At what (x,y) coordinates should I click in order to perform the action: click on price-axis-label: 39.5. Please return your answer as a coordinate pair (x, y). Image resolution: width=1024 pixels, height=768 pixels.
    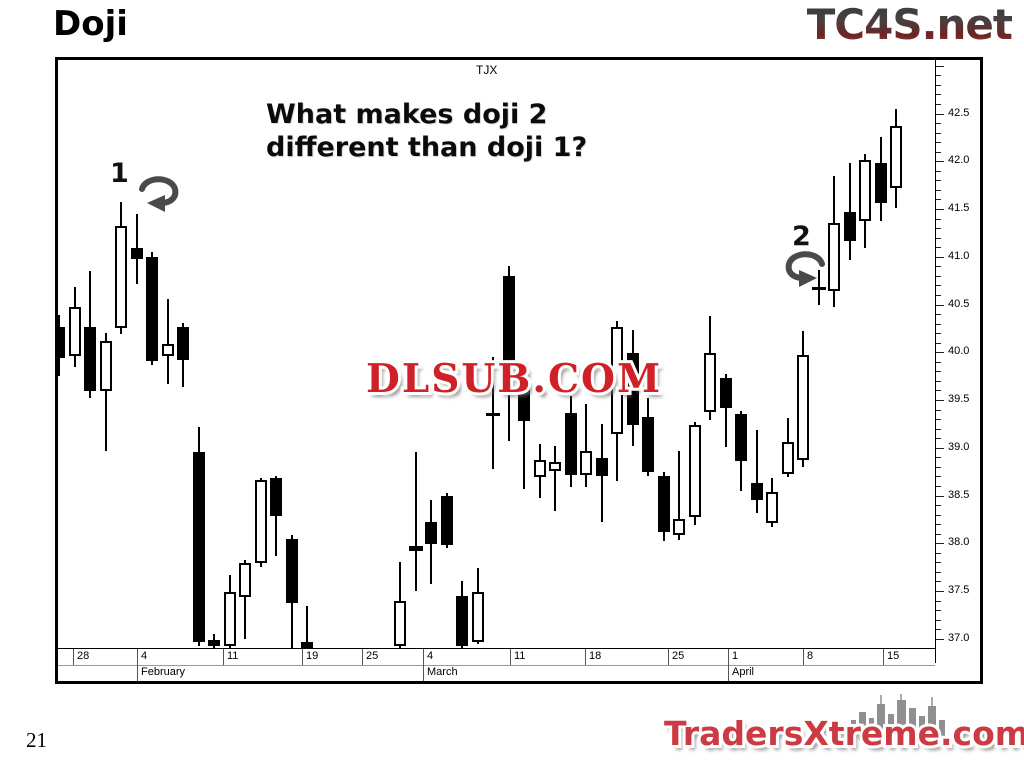
    Looking at the image, I should click on (959, 399).